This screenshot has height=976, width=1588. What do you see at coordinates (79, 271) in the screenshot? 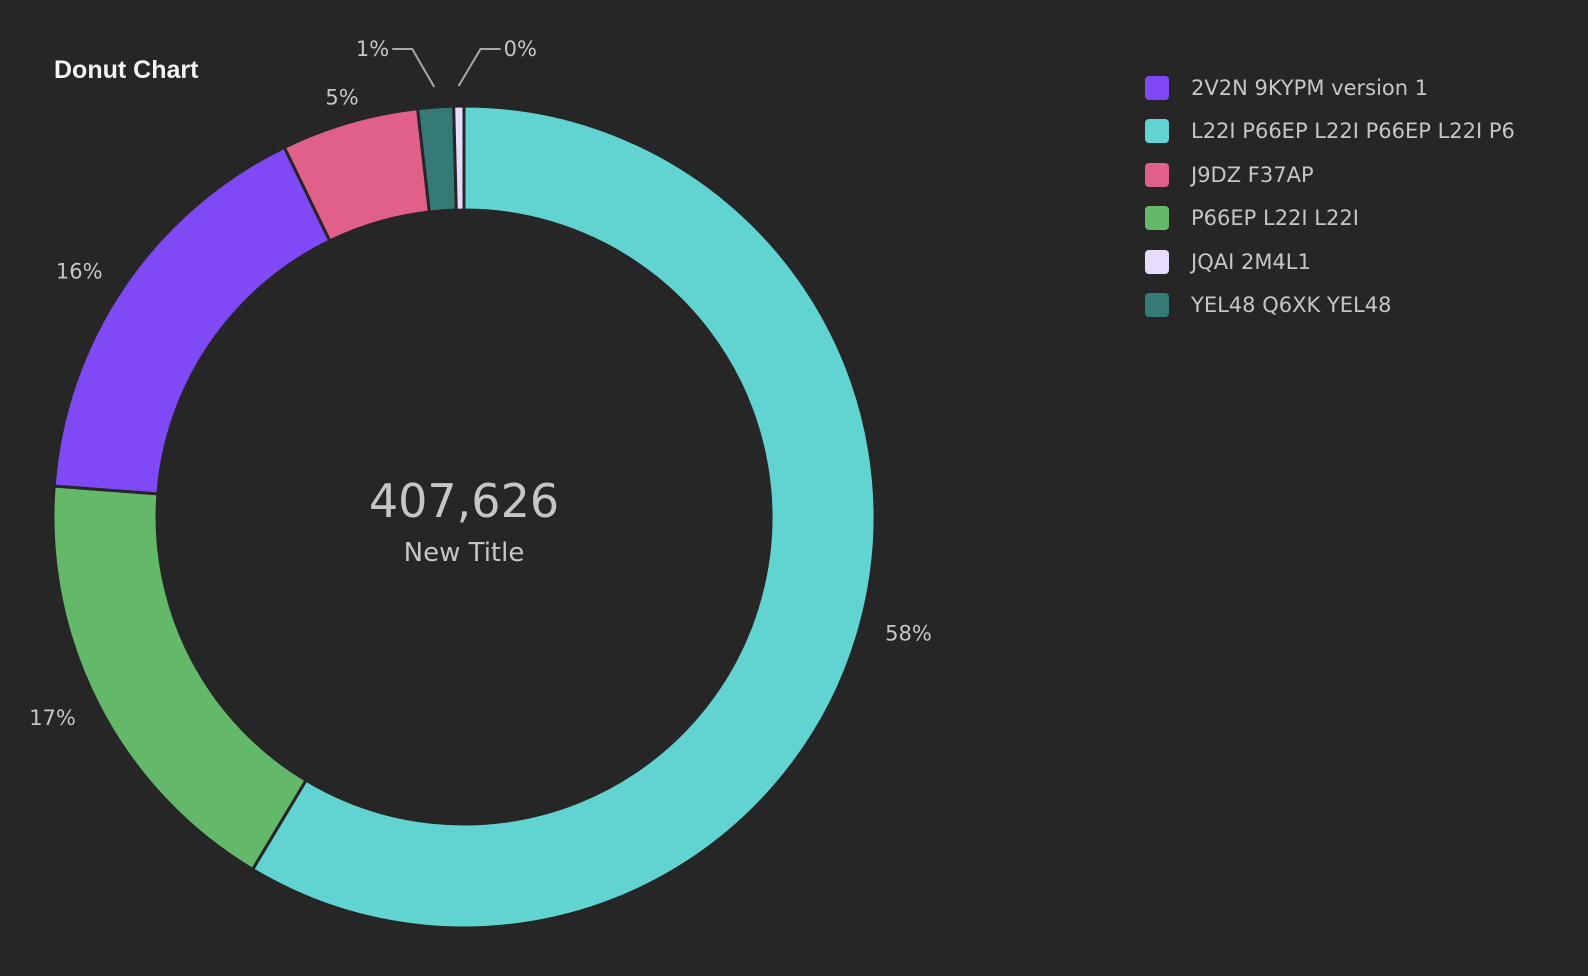
I see `slice-label: 16%` at bounding box center [79, 271].